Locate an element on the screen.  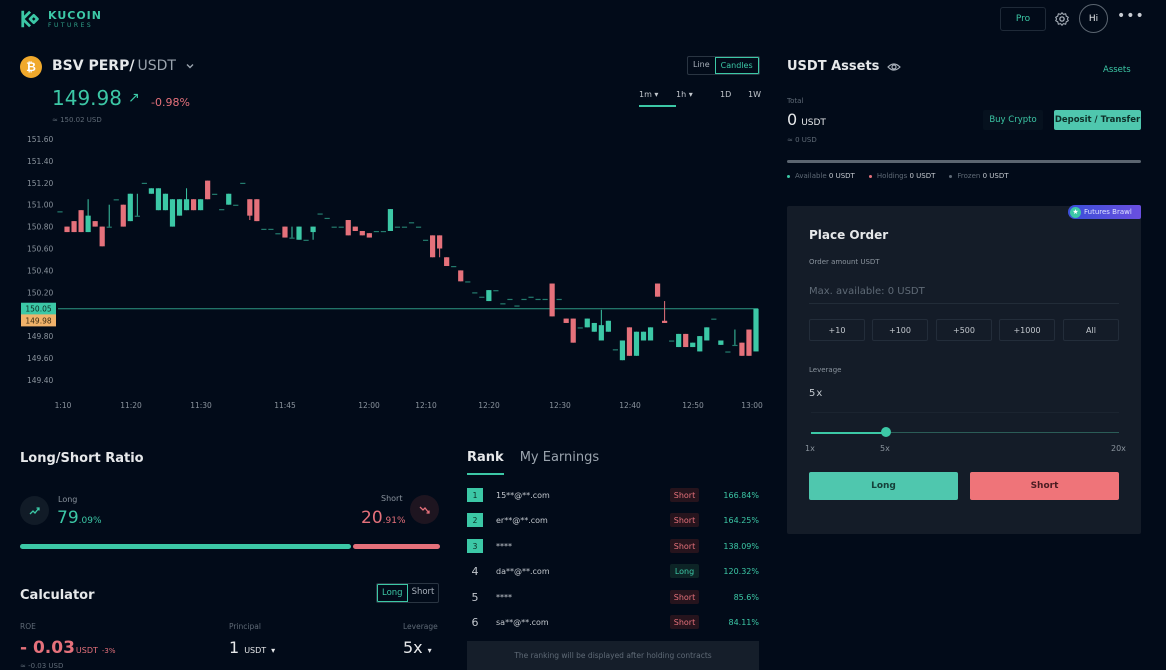
futures-brawl-badge: ★ Futures Brawl is located at coordinates (1104, 212).